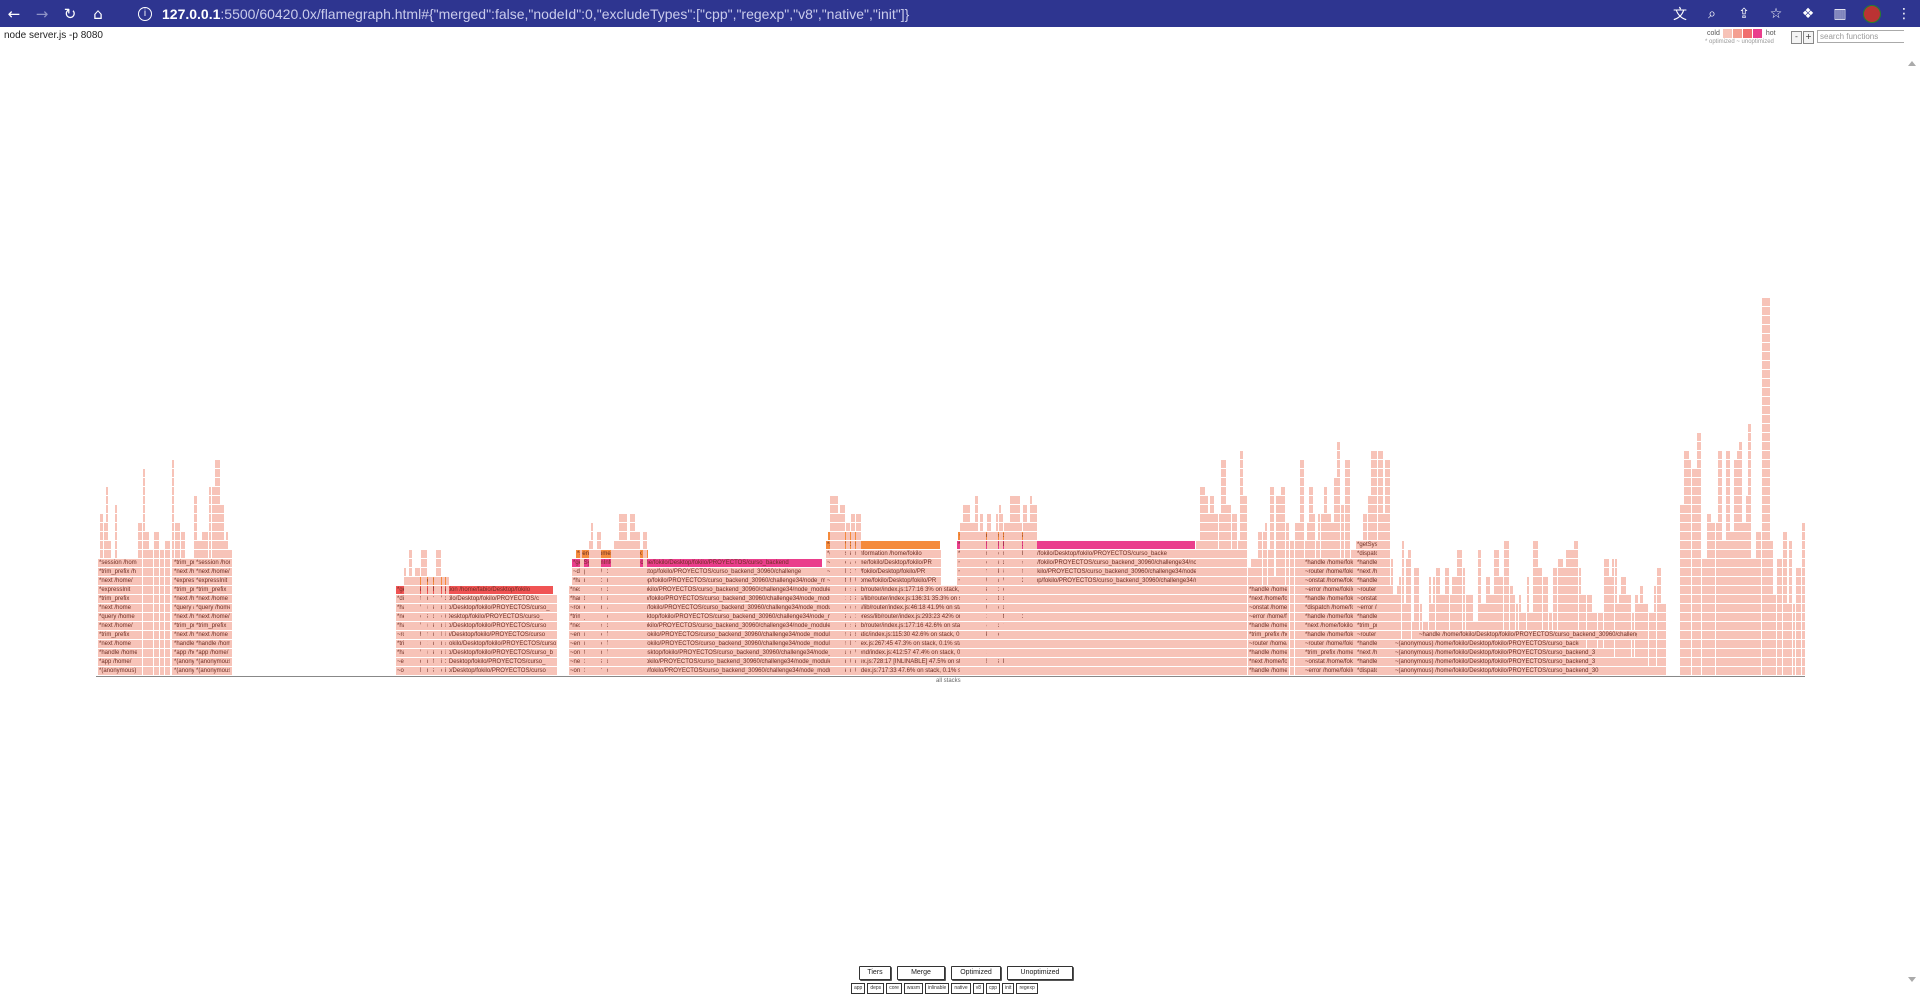  I want to click on filter-v8: v8, so click(978, 988).